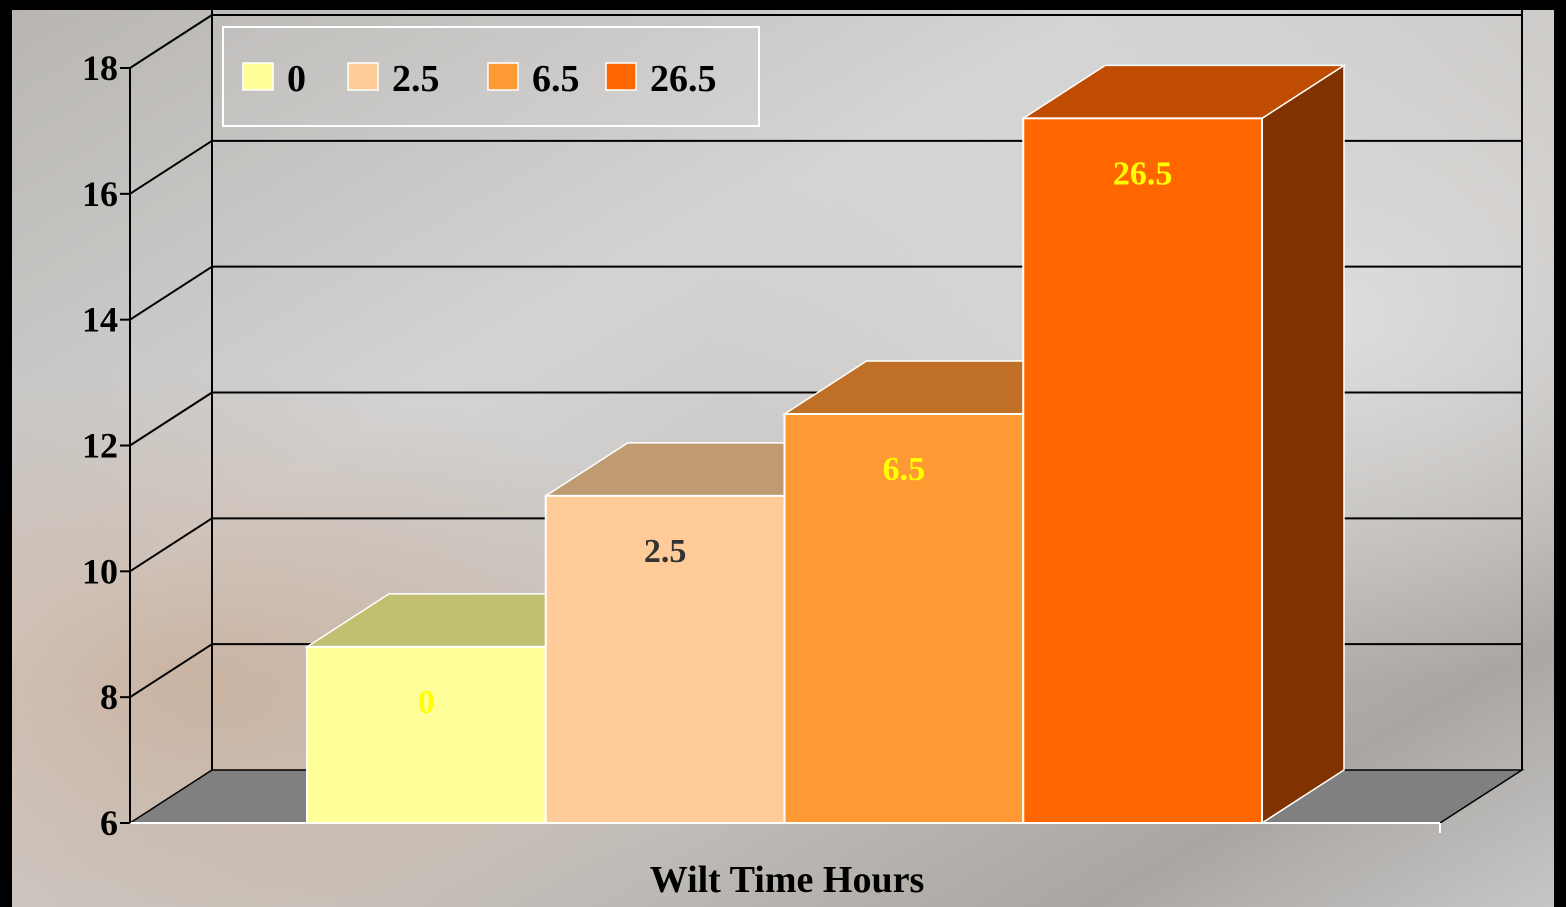 Image resolution: width=1566 pixels, height=907 pixels. I want to click on y-tick-label: 12, so click(100, 446).